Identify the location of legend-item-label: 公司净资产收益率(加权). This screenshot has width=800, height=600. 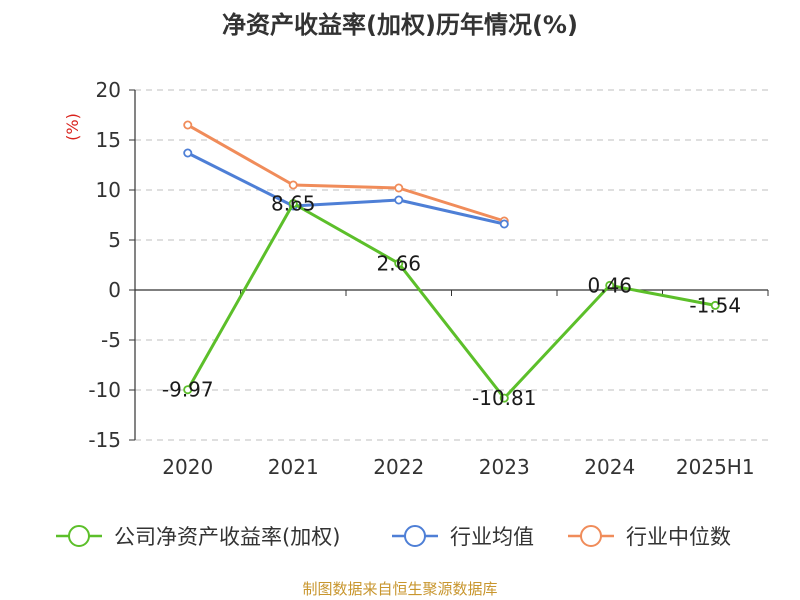
(227, 537).